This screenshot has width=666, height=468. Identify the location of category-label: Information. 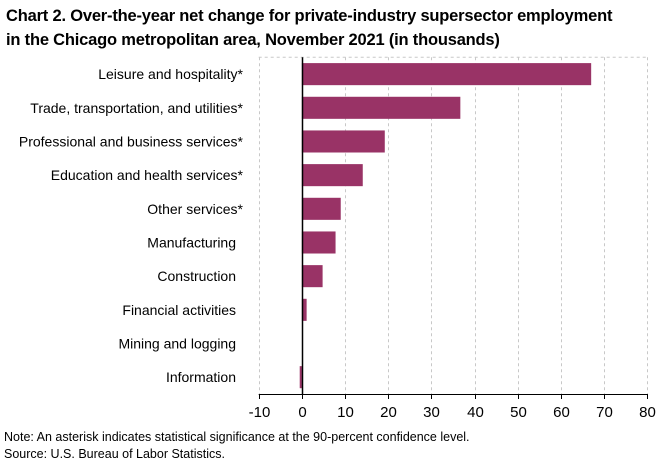
(201, 377).